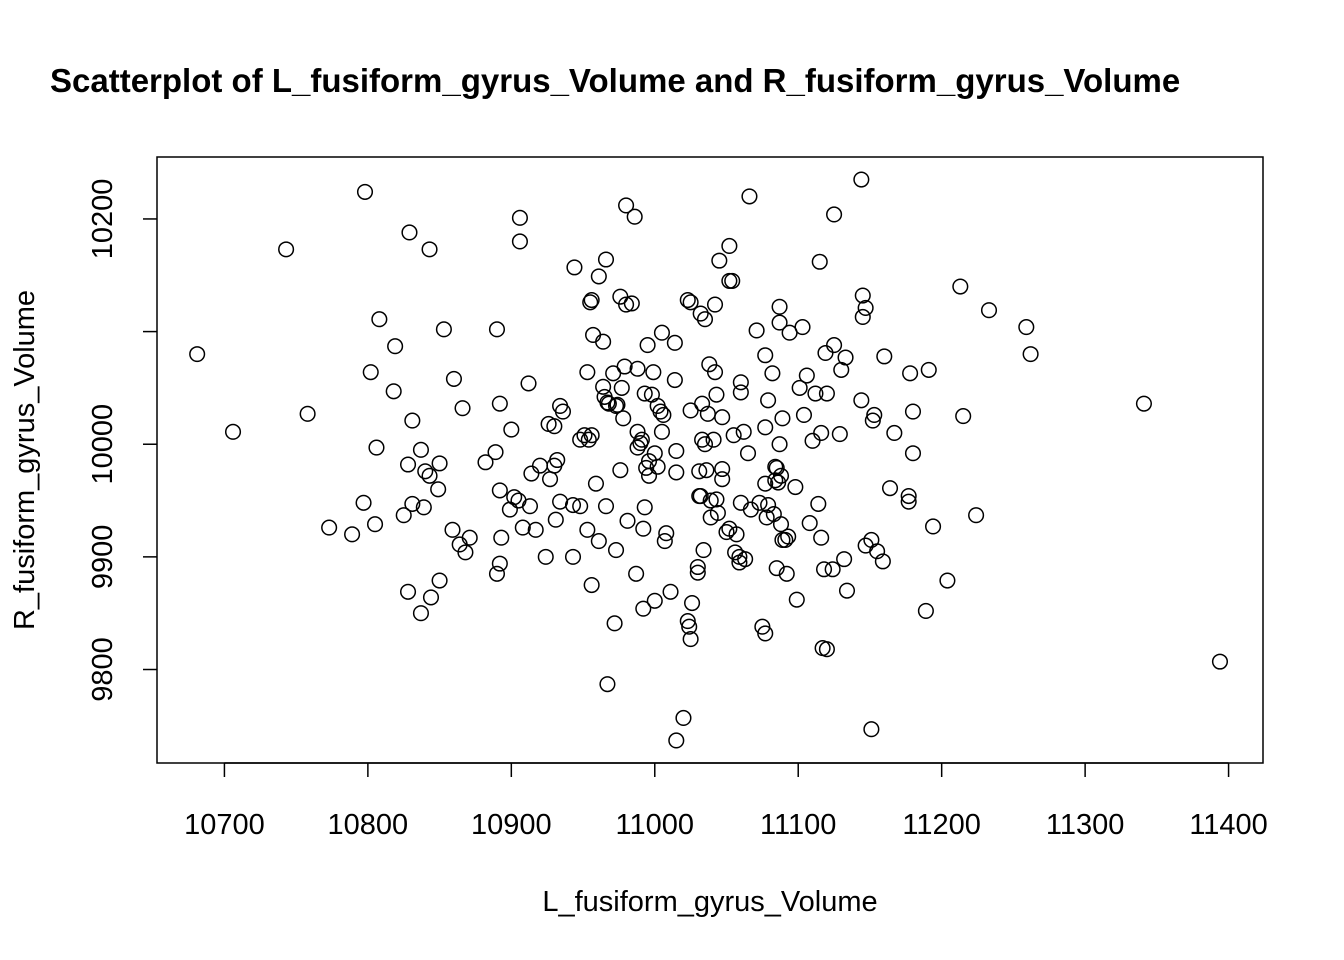 This screenshot has height=960, width=1344. I want to click on x-tick-label: 10900, so click(511, 825).